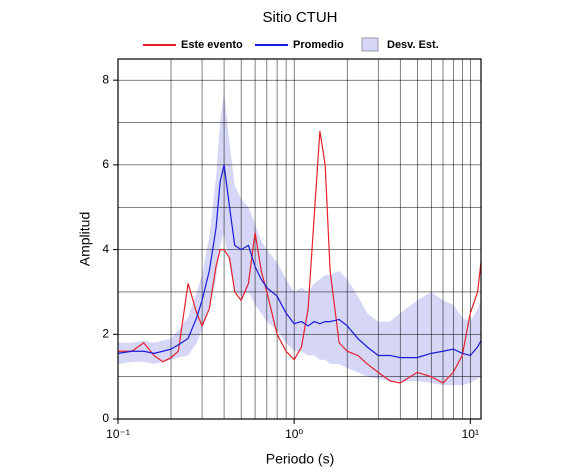  Describe the element at coordinates (370, 44) in the screenshot. I see `legend-swatch` at that location.